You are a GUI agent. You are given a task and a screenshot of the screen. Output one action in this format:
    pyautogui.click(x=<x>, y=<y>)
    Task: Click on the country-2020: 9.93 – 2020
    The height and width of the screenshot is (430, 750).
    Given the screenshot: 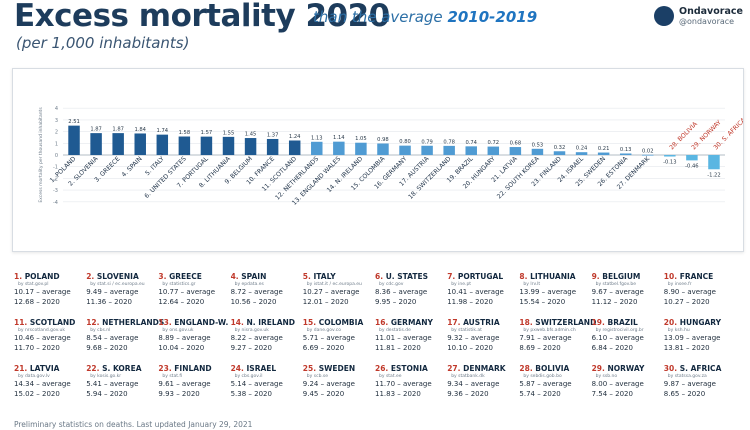 What is the action you would take?
    pyautogui.click(x=179, y=394)
    